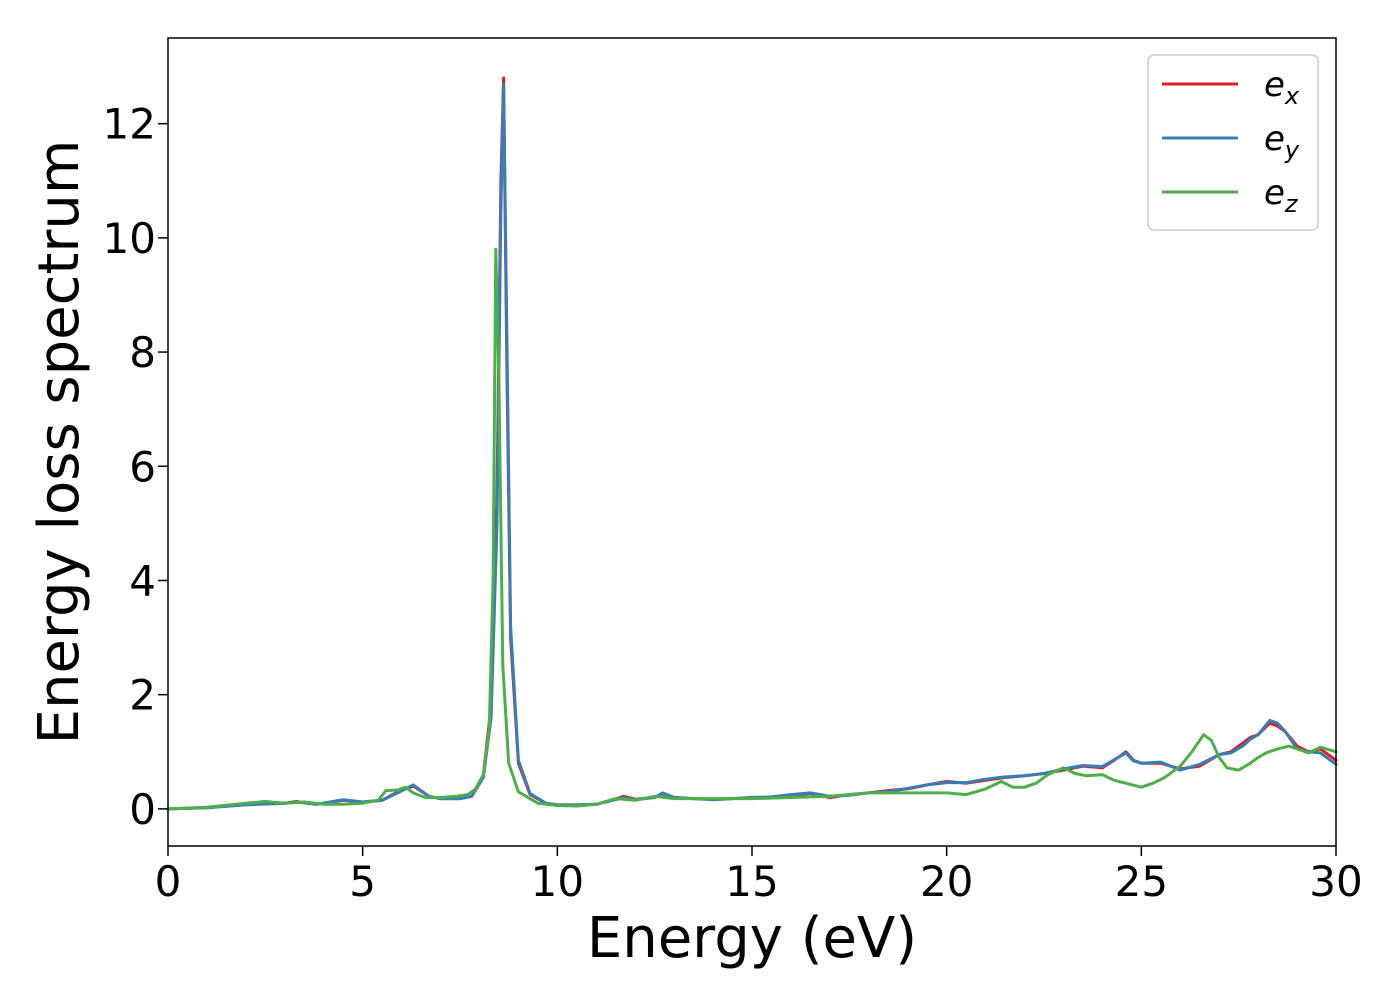  I want to click on x-axis-ticks: 0 5 10 15 20 25 30, so click(759, 876).